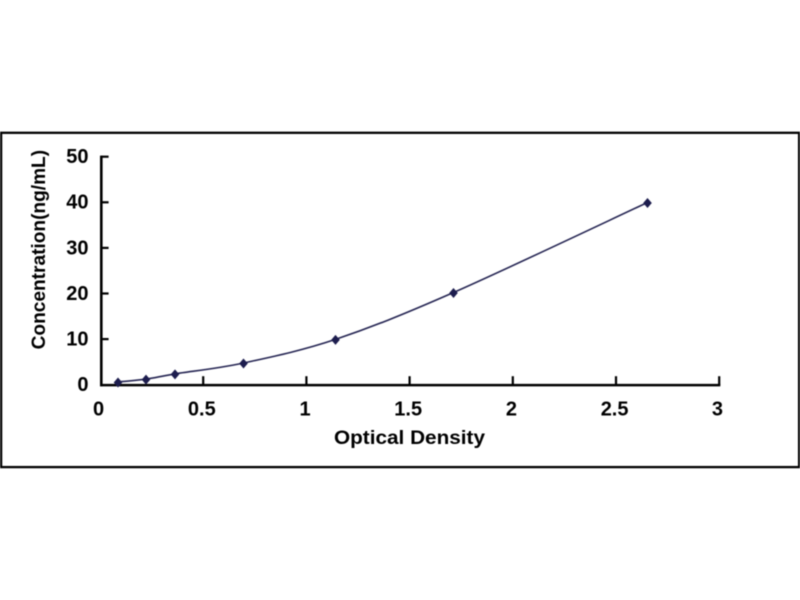 The width and height of the screenshot is (800, 600). Describe the element at coordinates (304, 410) in the screenshot. I see `svg-text: 1` at that location.